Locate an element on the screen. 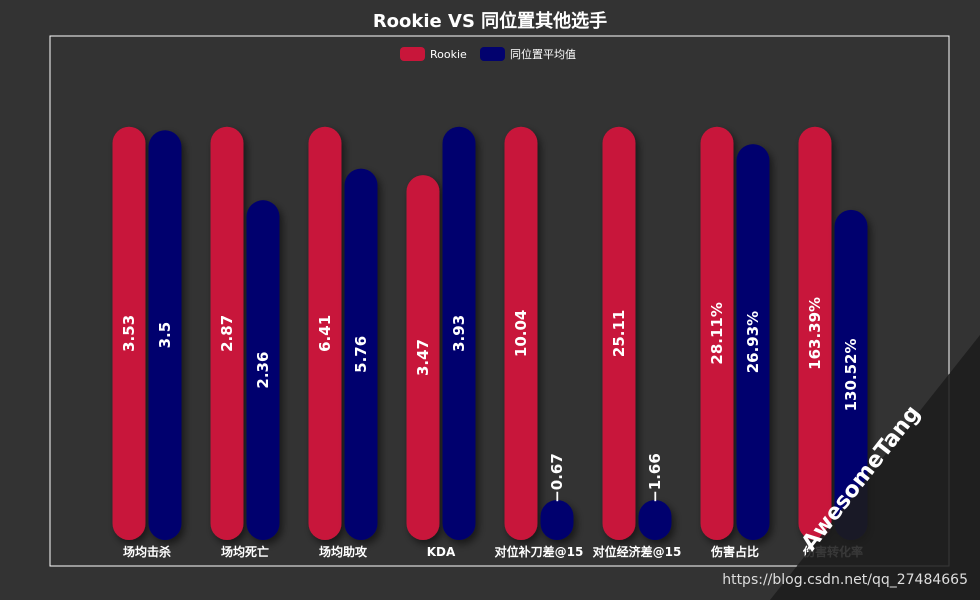 The width and height of the screenshot is (980, 600). legend: Rookie 同位置平均值 is located at coordinates (488, 54).